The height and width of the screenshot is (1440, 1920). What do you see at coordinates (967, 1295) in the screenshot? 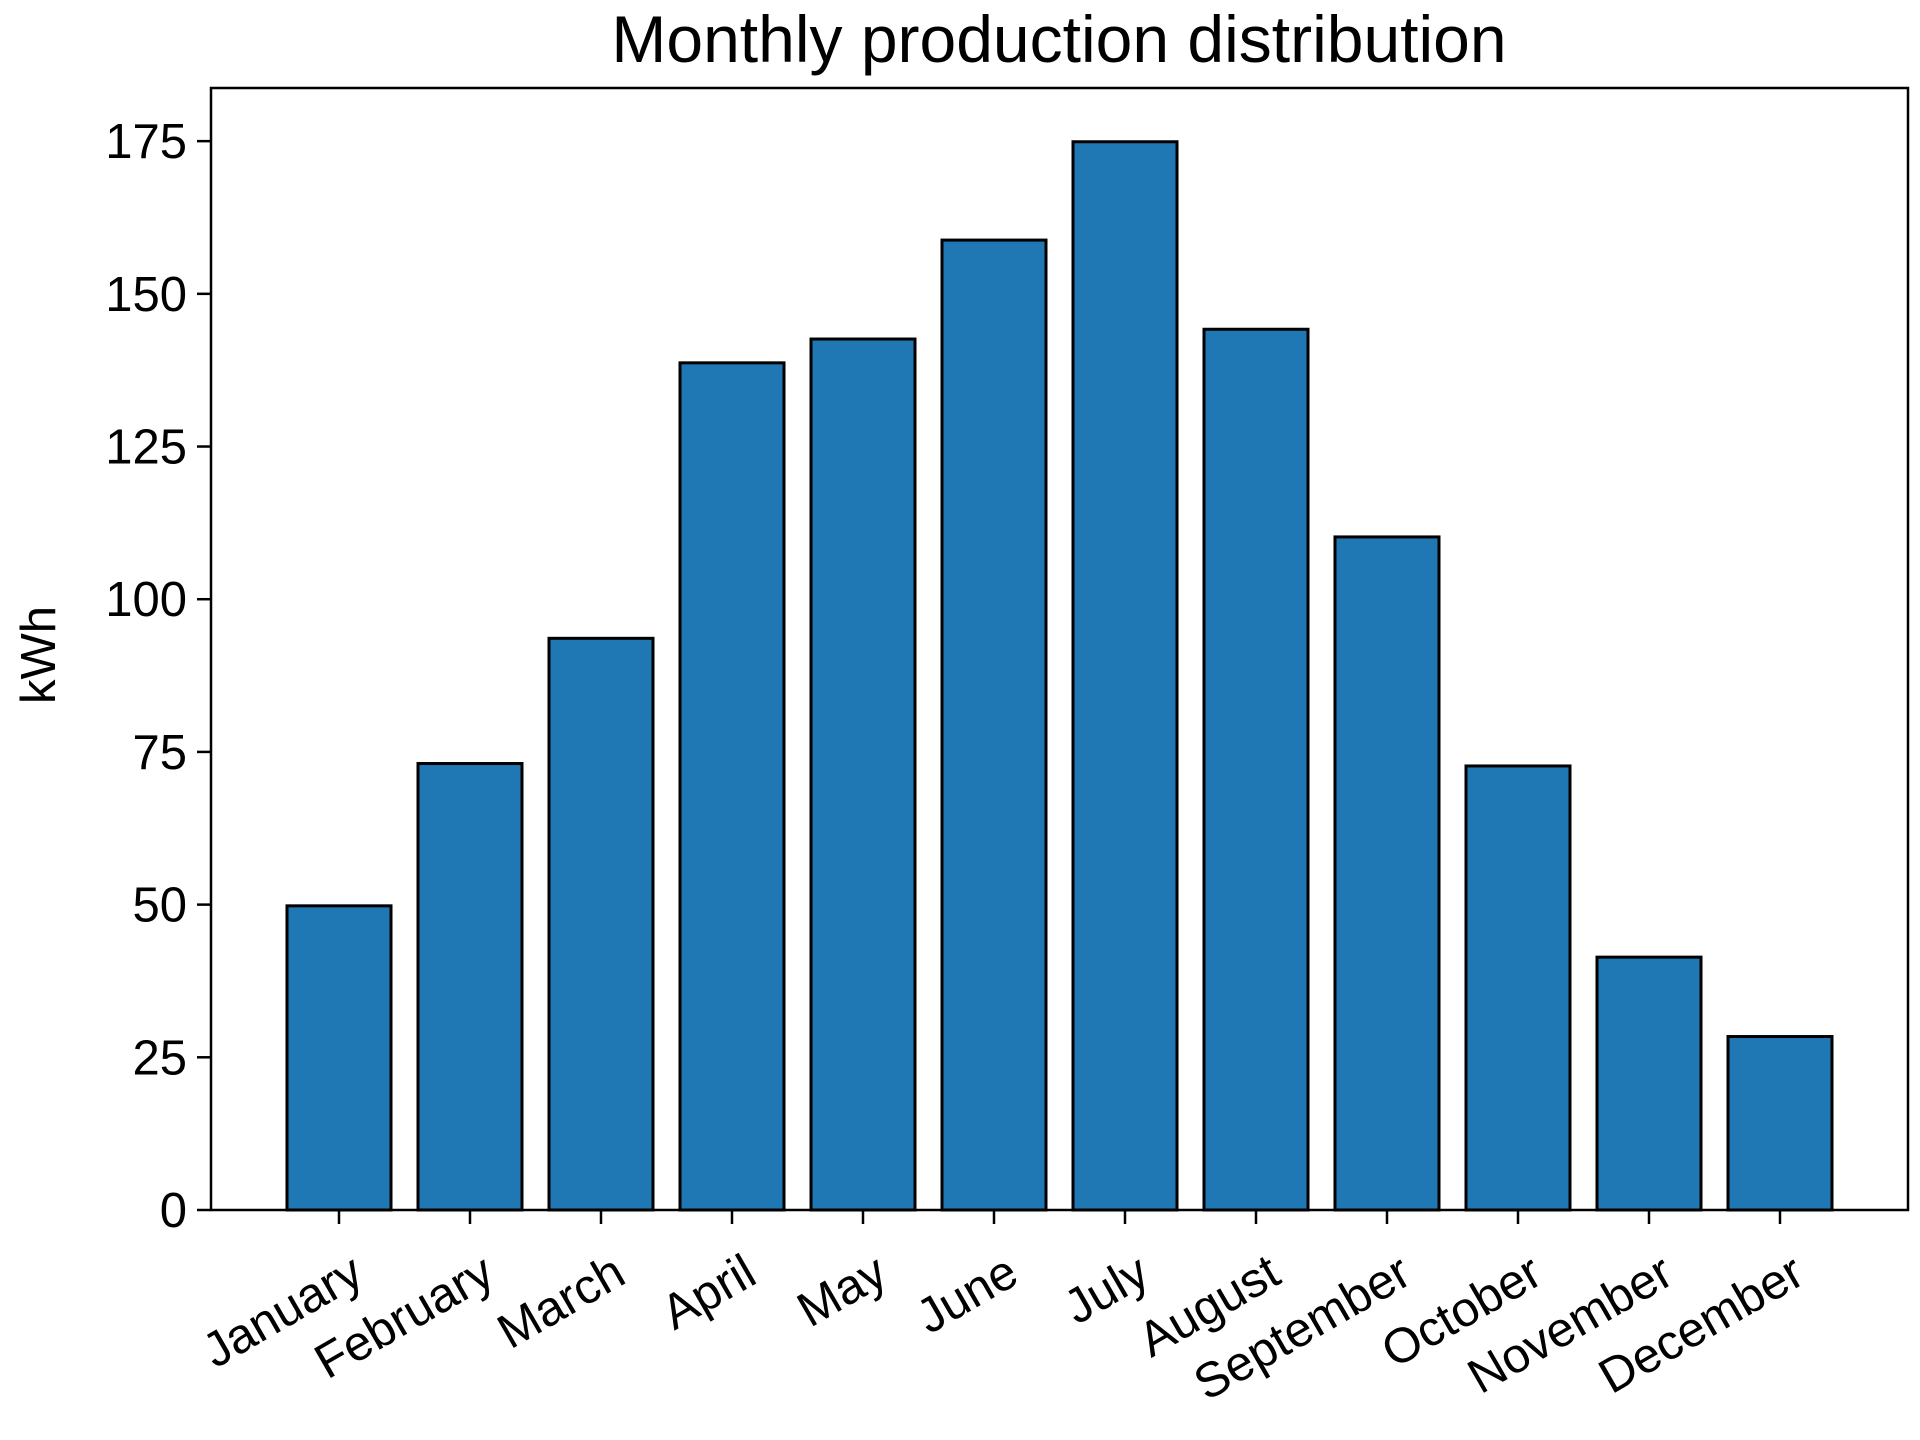
I see `x-tick-label: June` at bounding box center [967, 1295].